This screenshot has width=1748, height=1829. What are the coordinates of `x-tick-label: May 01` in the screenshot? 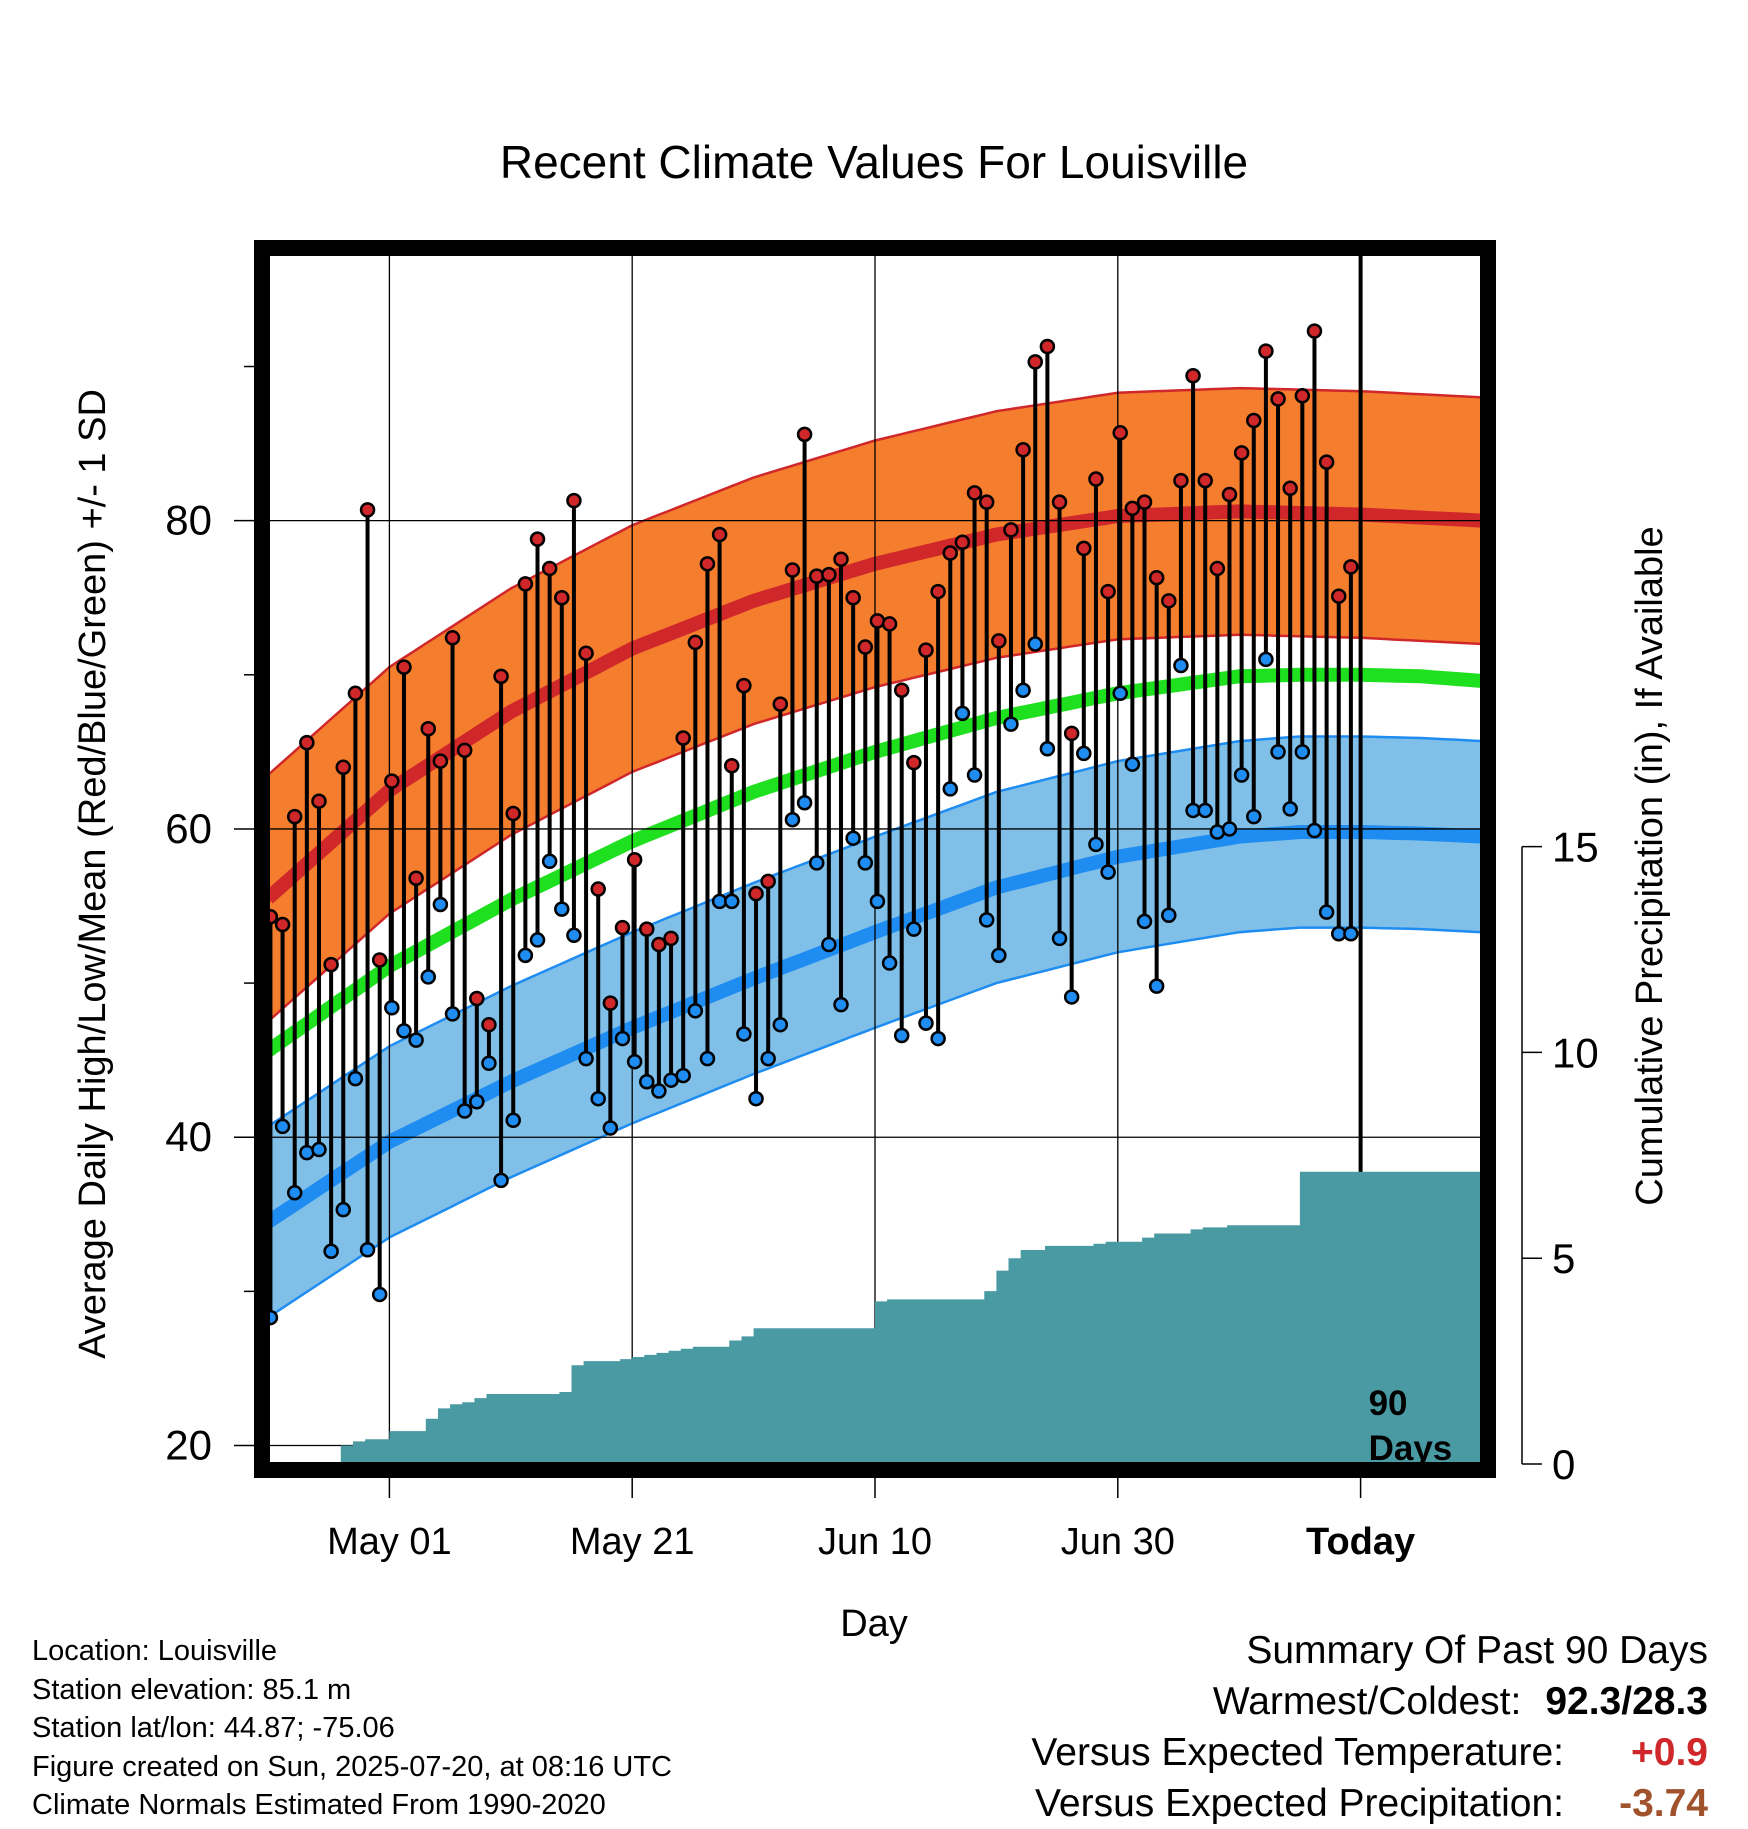 It's located at (389, 1542).